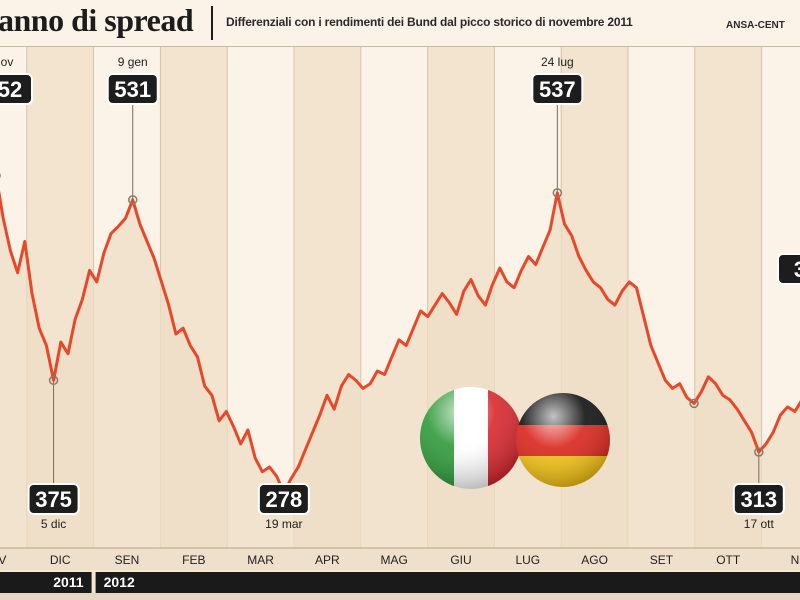 The height and width of the screenshot is (600, 800). Describe the element at coordinates (759, 524) in the screenshot. I see `date-label: 17 ott` at that location.